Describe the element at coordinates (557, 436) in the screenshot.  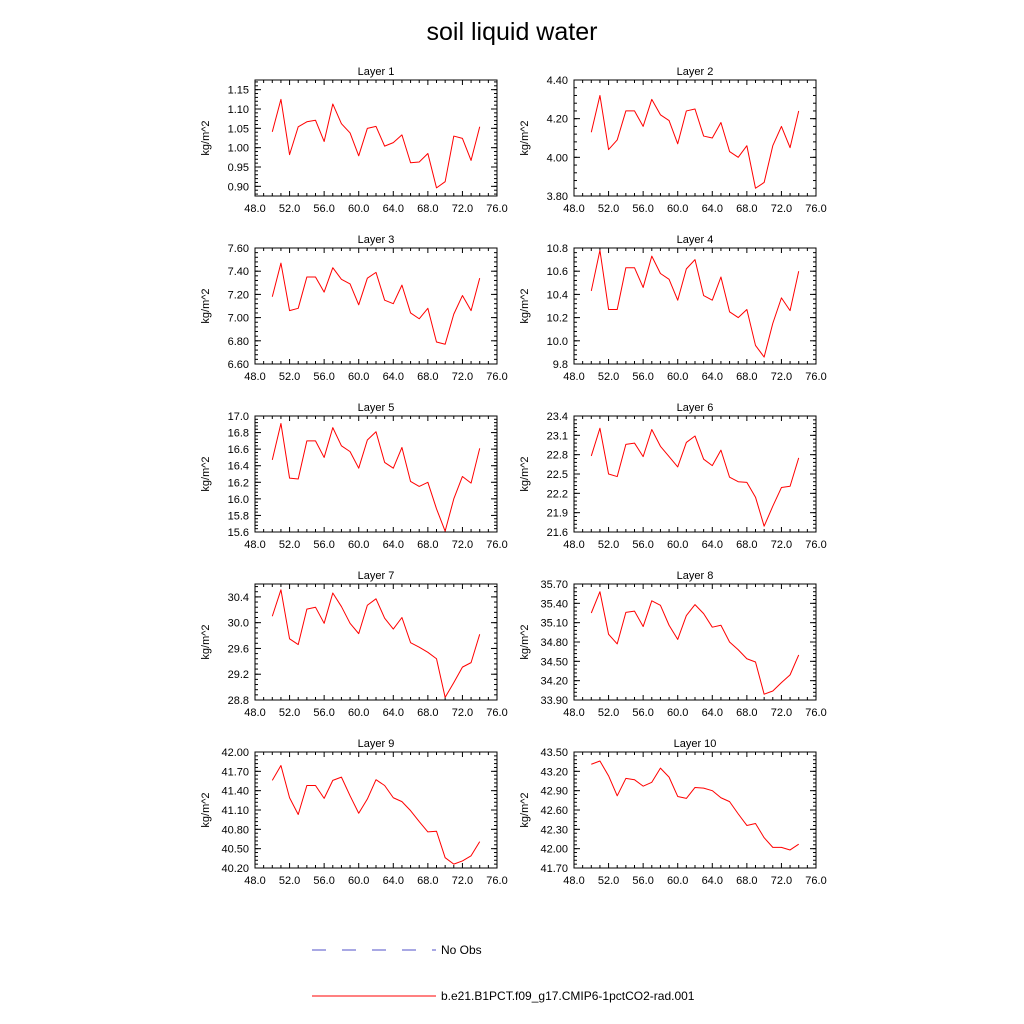
I see `y-tick-label: 23.1` at that location.